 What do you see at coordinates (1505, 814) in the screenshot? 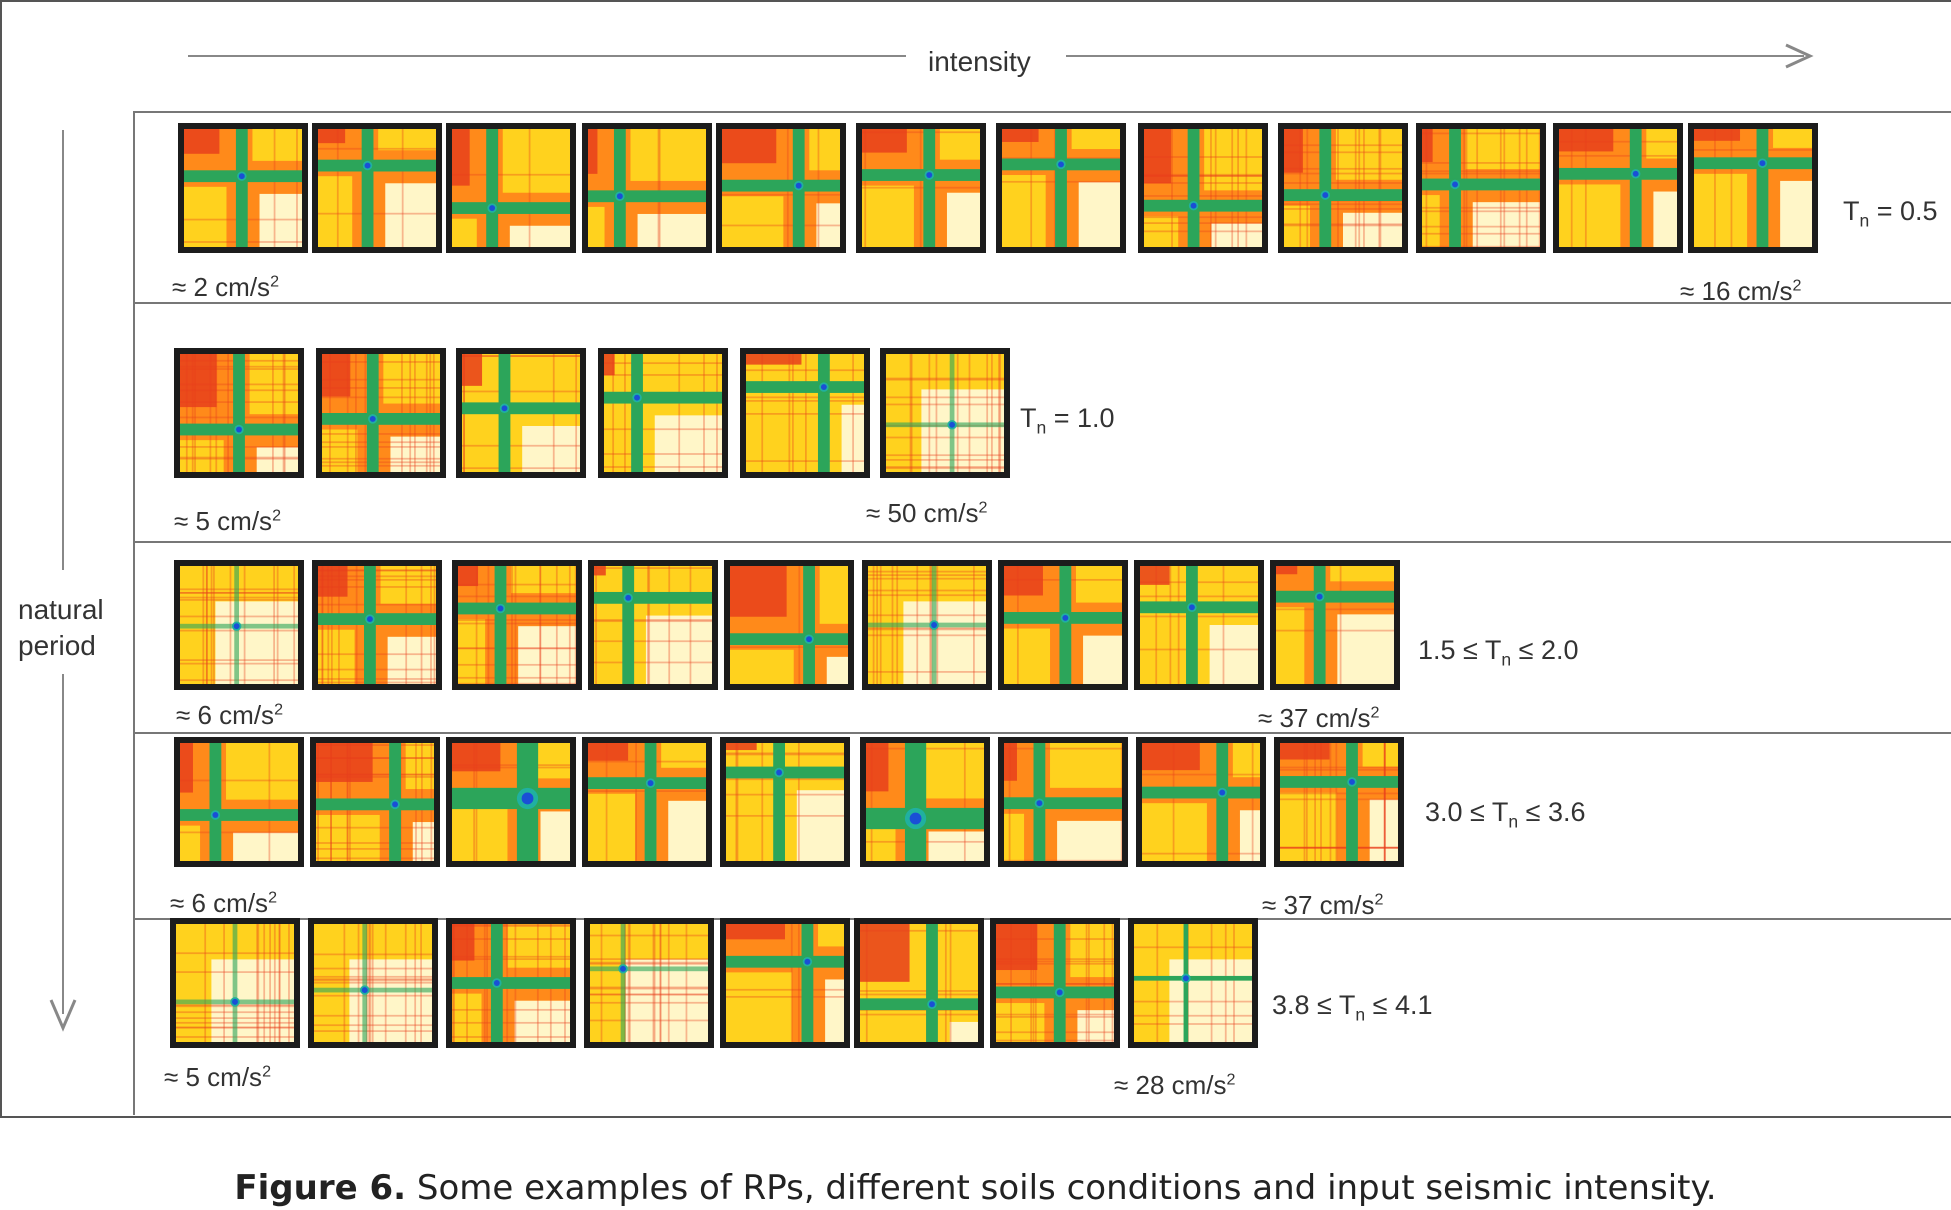
I see `natural-period-label: 3.0 ≤ Tn ≤ 3.6` at bounding box center [1505, 814].